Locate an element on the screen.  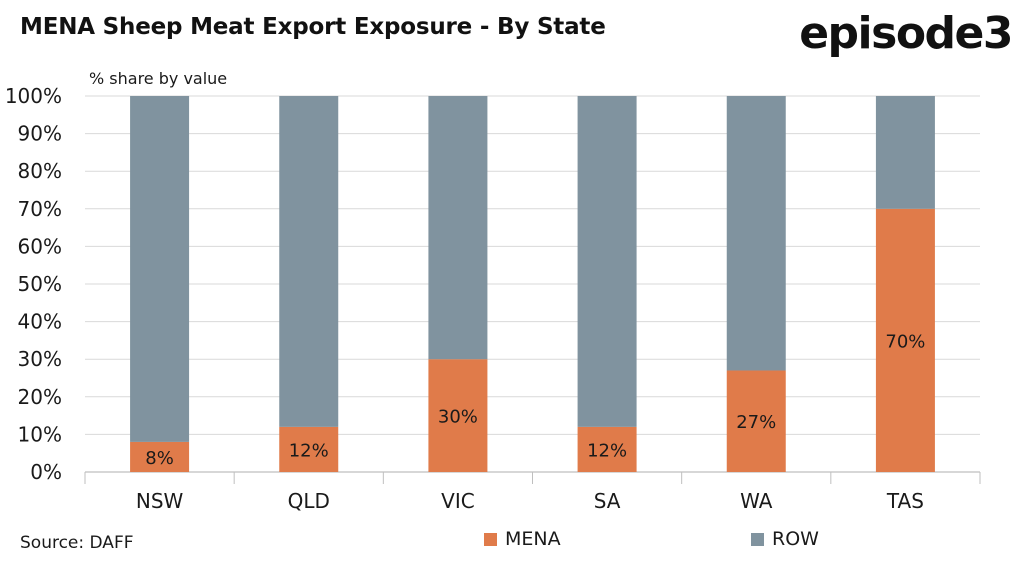
x-tick-label: WA is located at coordinates (756, 501).